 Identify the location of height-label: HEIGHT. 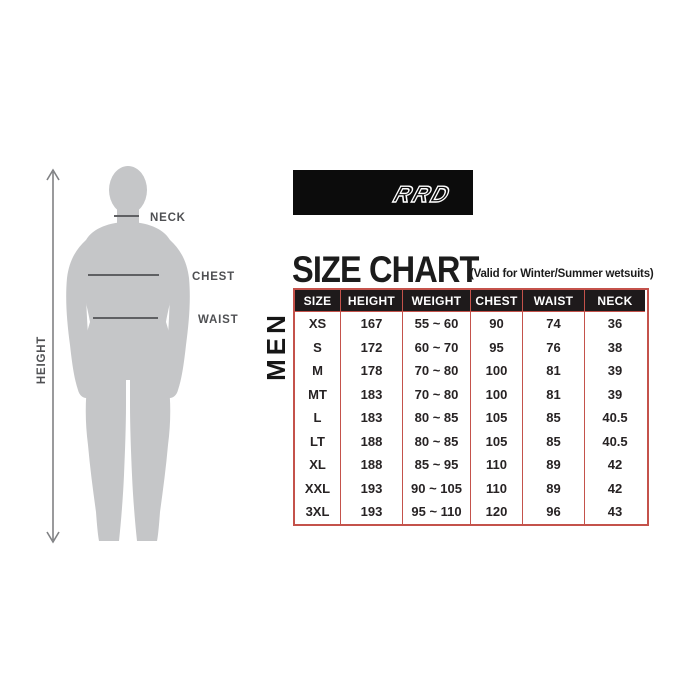
(42, 360).